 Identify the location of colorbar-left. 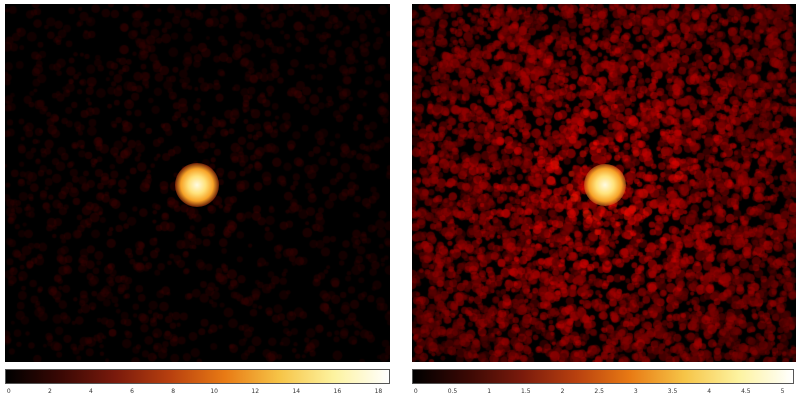
(197, 376).